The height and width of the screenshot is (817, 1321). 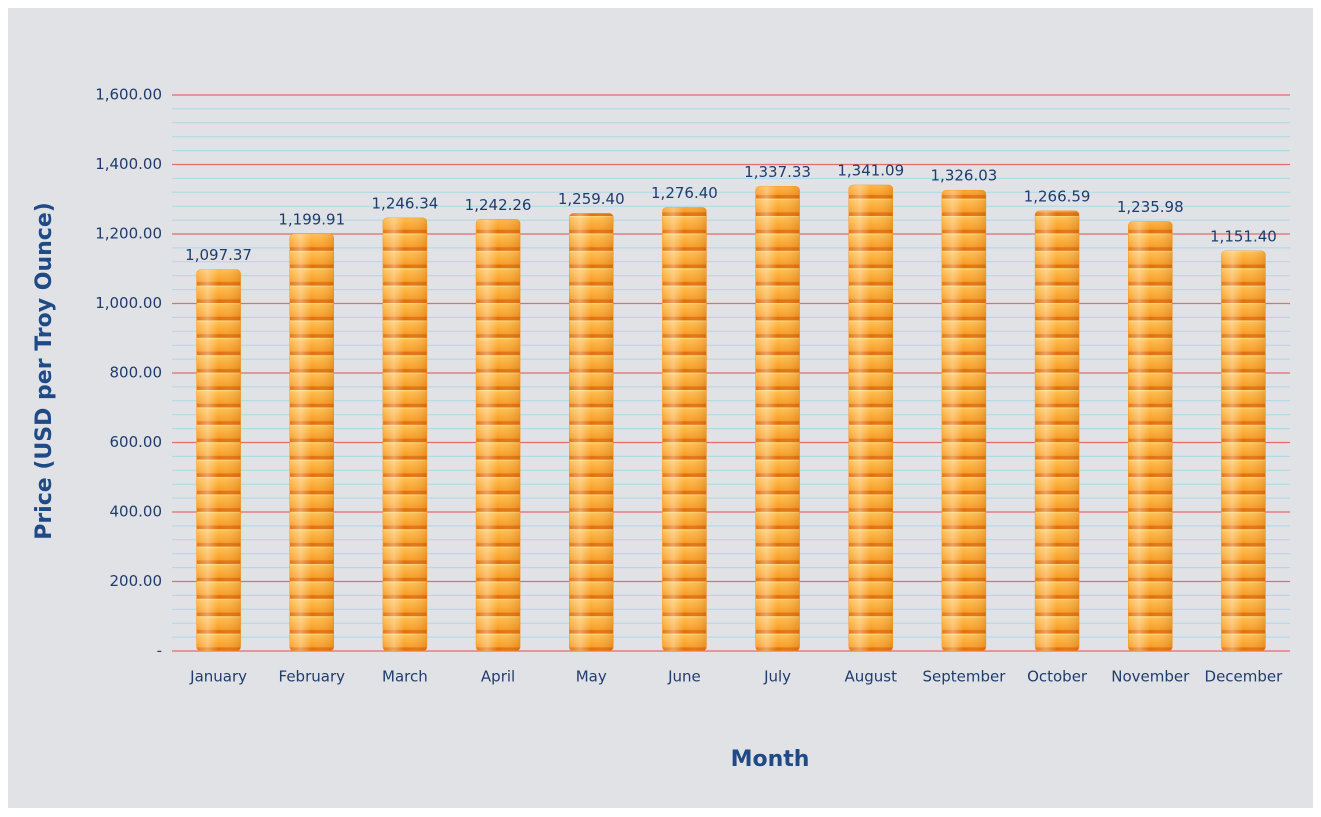 I want to click on y-tick-label: 1,000.00, so click(x=128, y=303).